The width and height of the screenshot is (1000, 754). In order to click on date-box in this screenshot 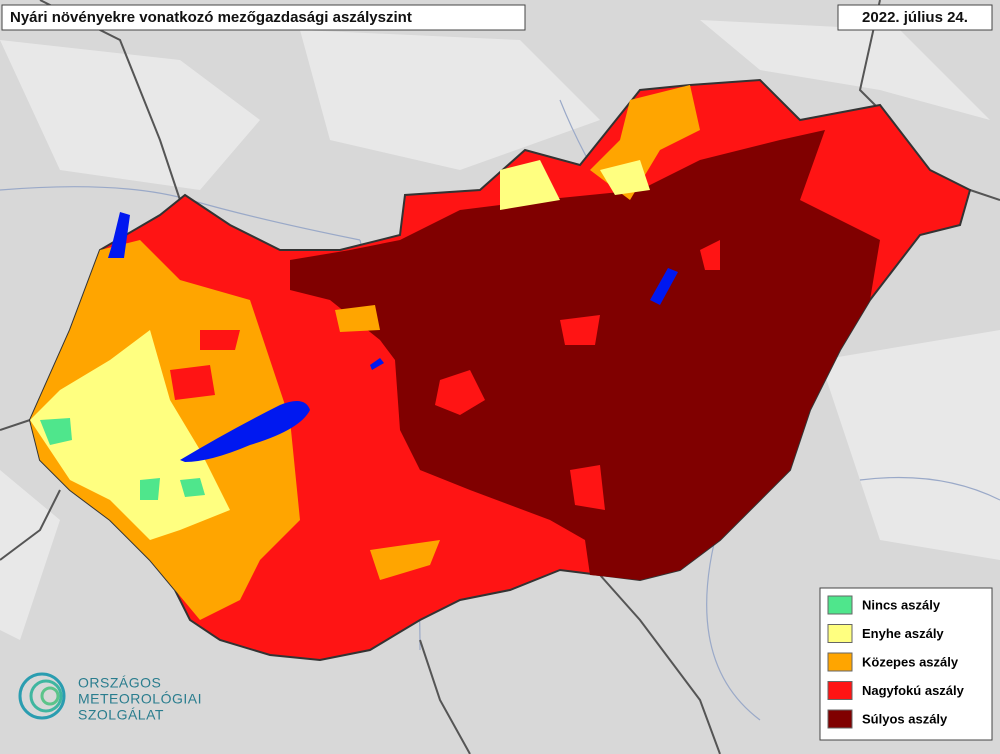, I will do `click(915, 17)`.